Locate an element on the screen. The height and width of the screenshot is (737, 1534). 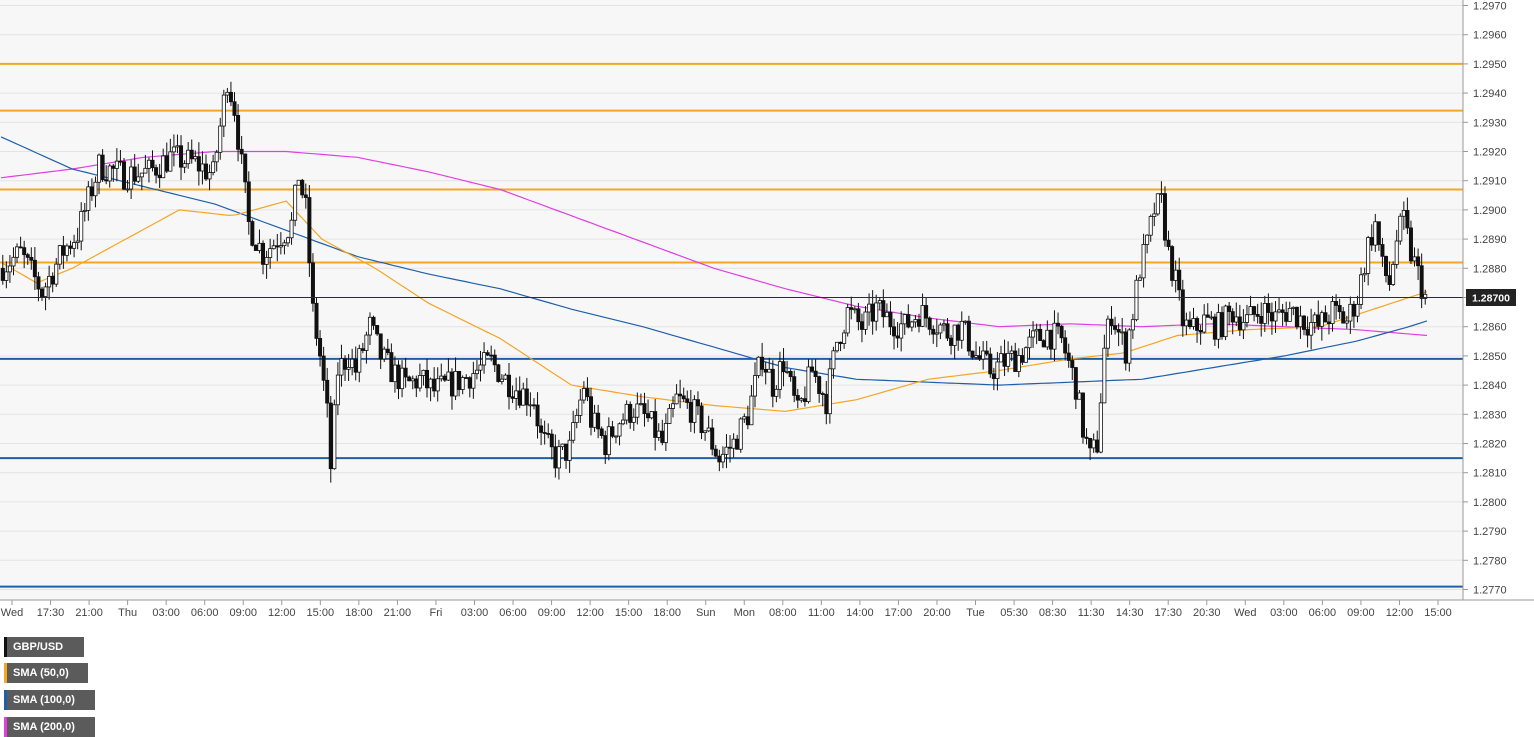
legend-item-sma-200: SMA (200,0) is located at coordinates (49, 727).